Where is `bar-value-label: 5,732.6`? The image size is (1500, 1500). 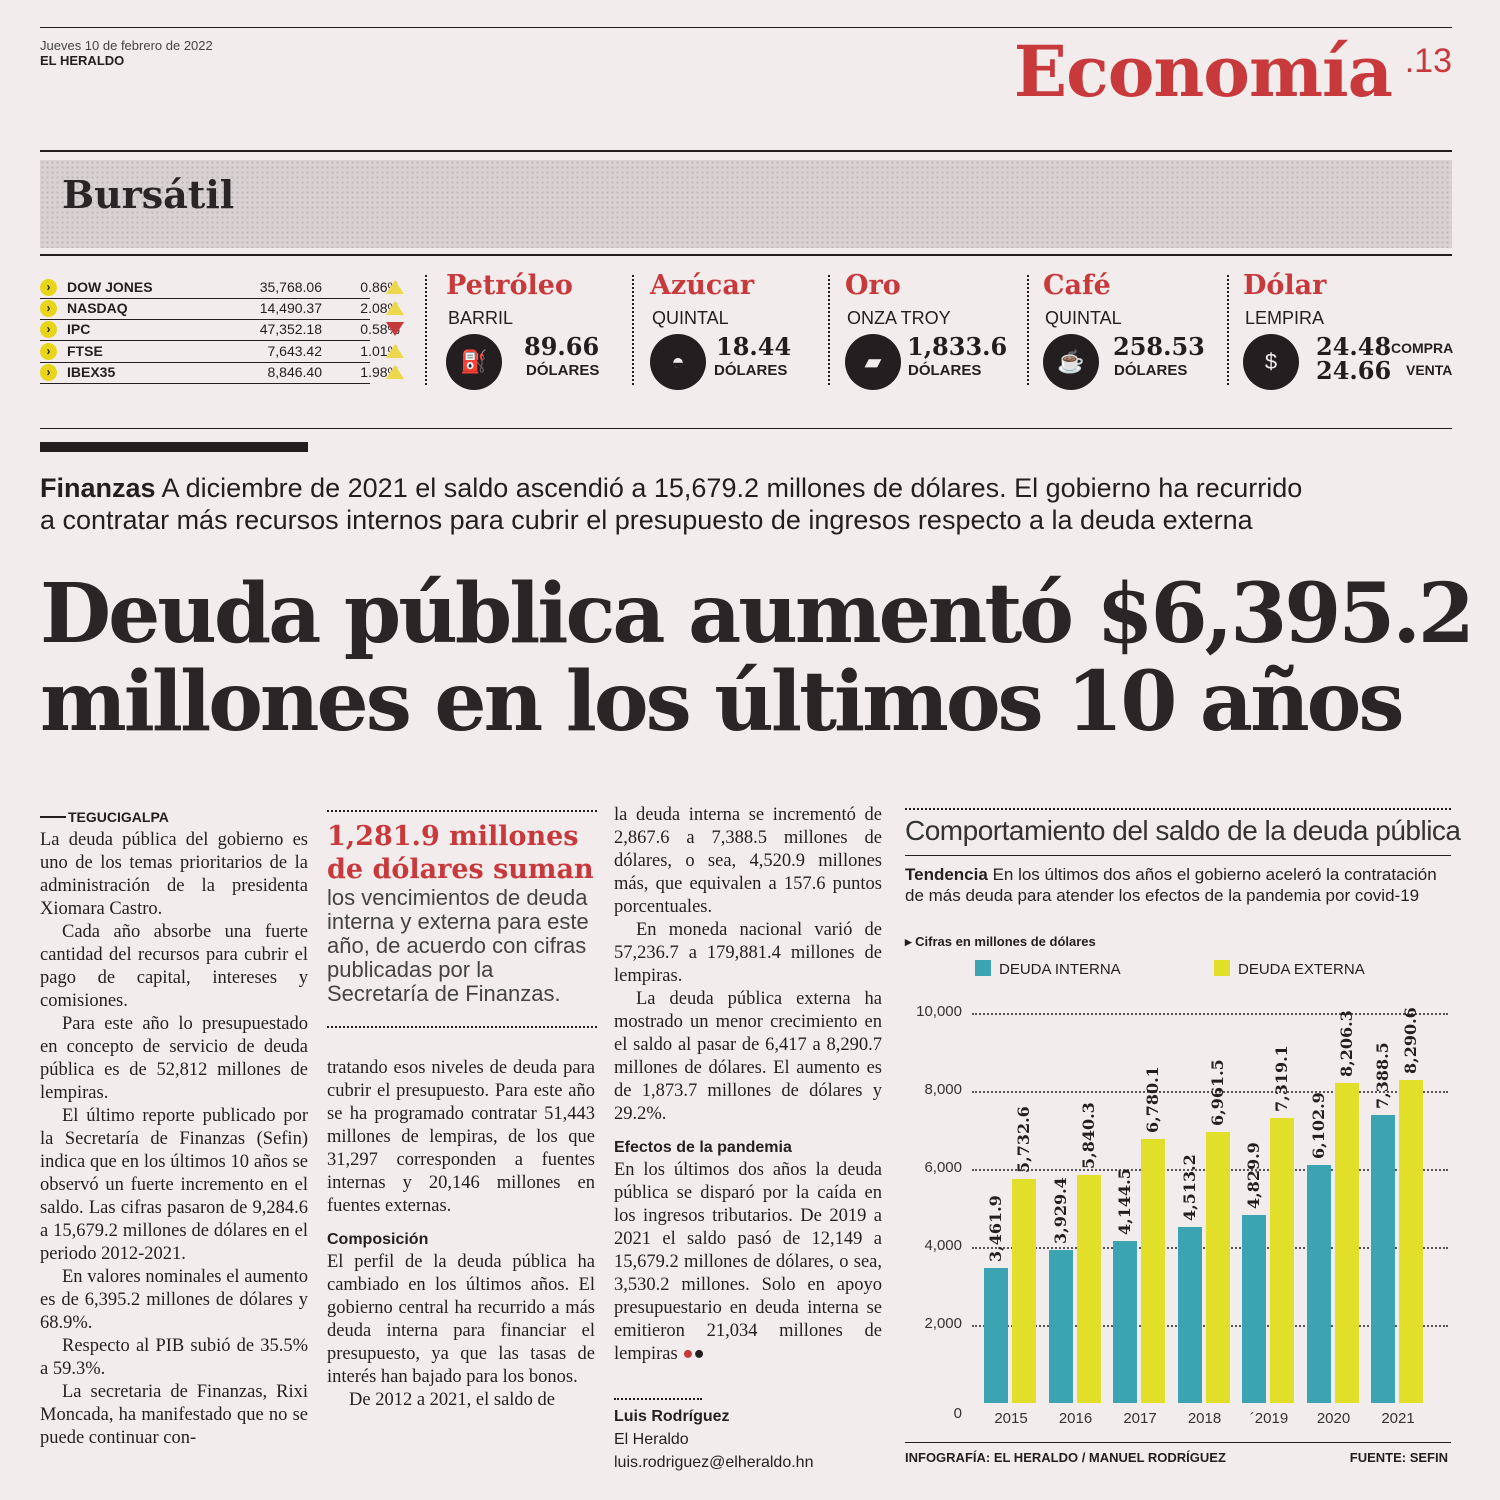 bar-value-label: 5,732.6 is located at coordinates (1023, 1140).